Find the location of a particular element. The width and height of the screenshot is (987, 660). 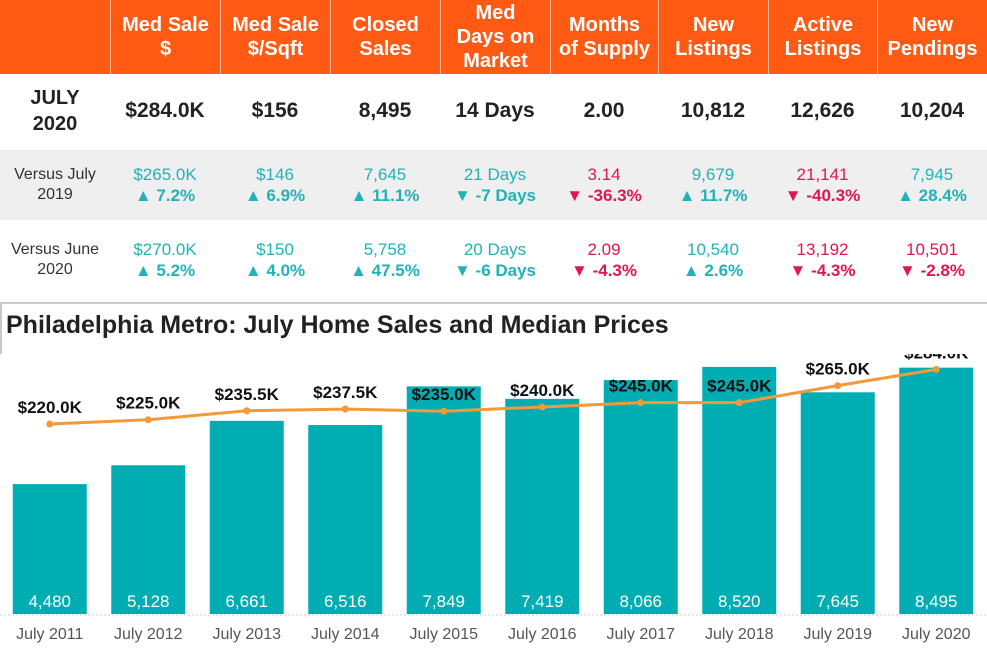

comparison-change: ▼ -2.8% is located at coordinates (932, 270).